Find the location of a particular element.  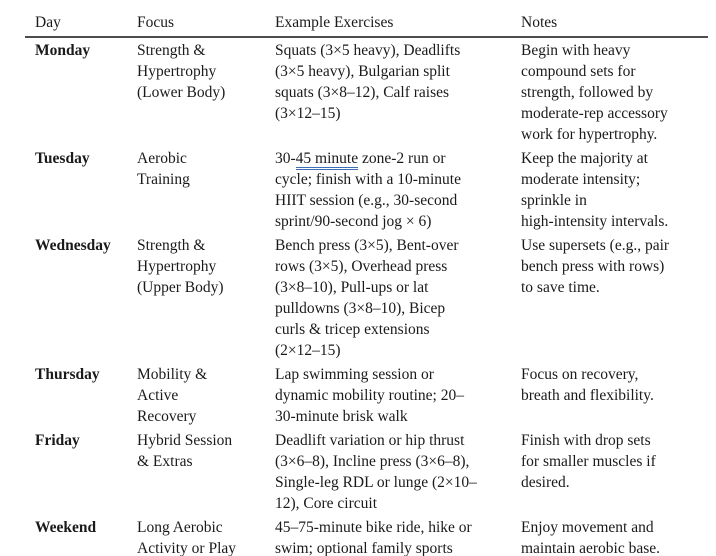

cell-text: 30- is located at coordinates (285, 158).